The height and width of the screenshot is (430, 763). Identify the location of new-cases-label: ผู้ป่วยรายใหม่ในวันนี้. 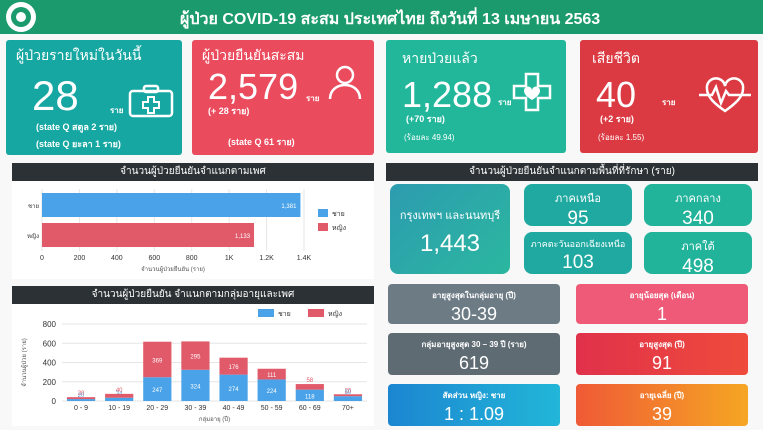
(79, 55).